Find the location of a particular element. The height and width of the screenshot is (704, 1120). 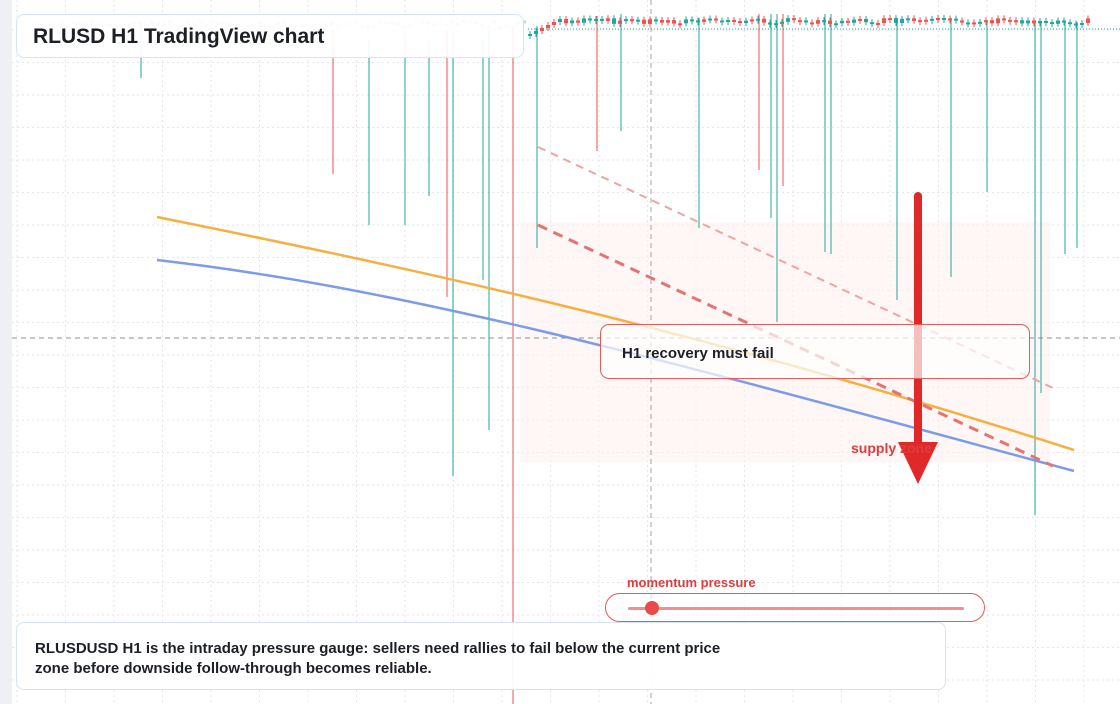

momentum-gauge is located at coordinates (795, 607).